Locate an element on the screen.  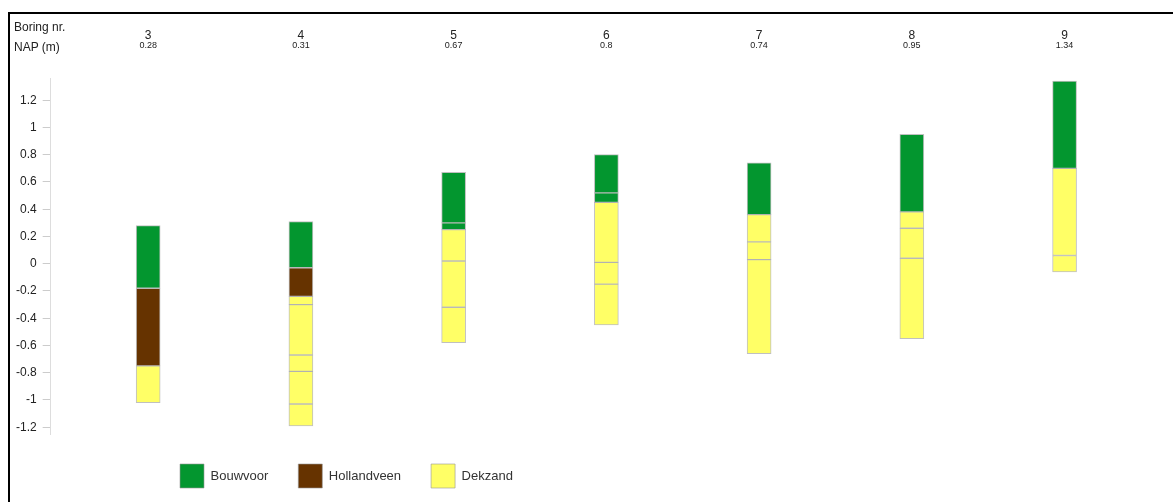
x-tick-label: 4 is located at coordinates (301, 34).